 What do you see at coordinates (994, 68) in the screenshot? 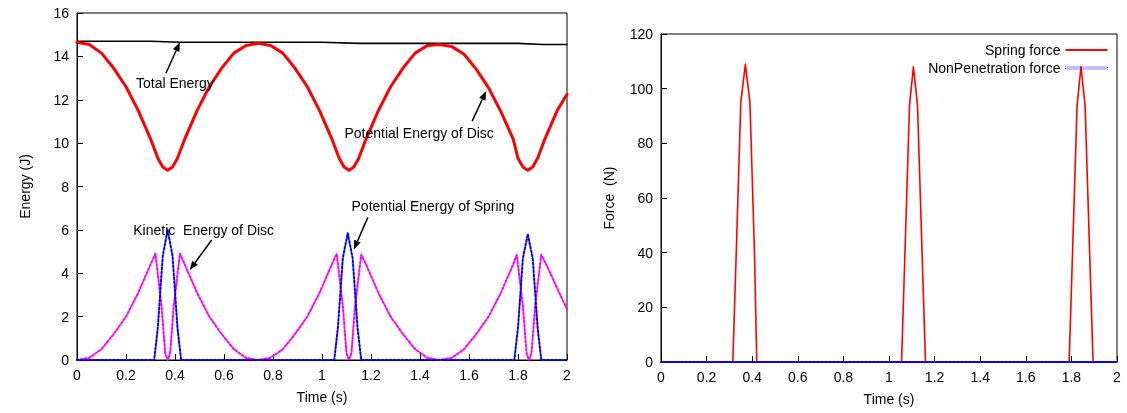
I see `legend-label: NonPenetration force` at bounding box center [994, 68].